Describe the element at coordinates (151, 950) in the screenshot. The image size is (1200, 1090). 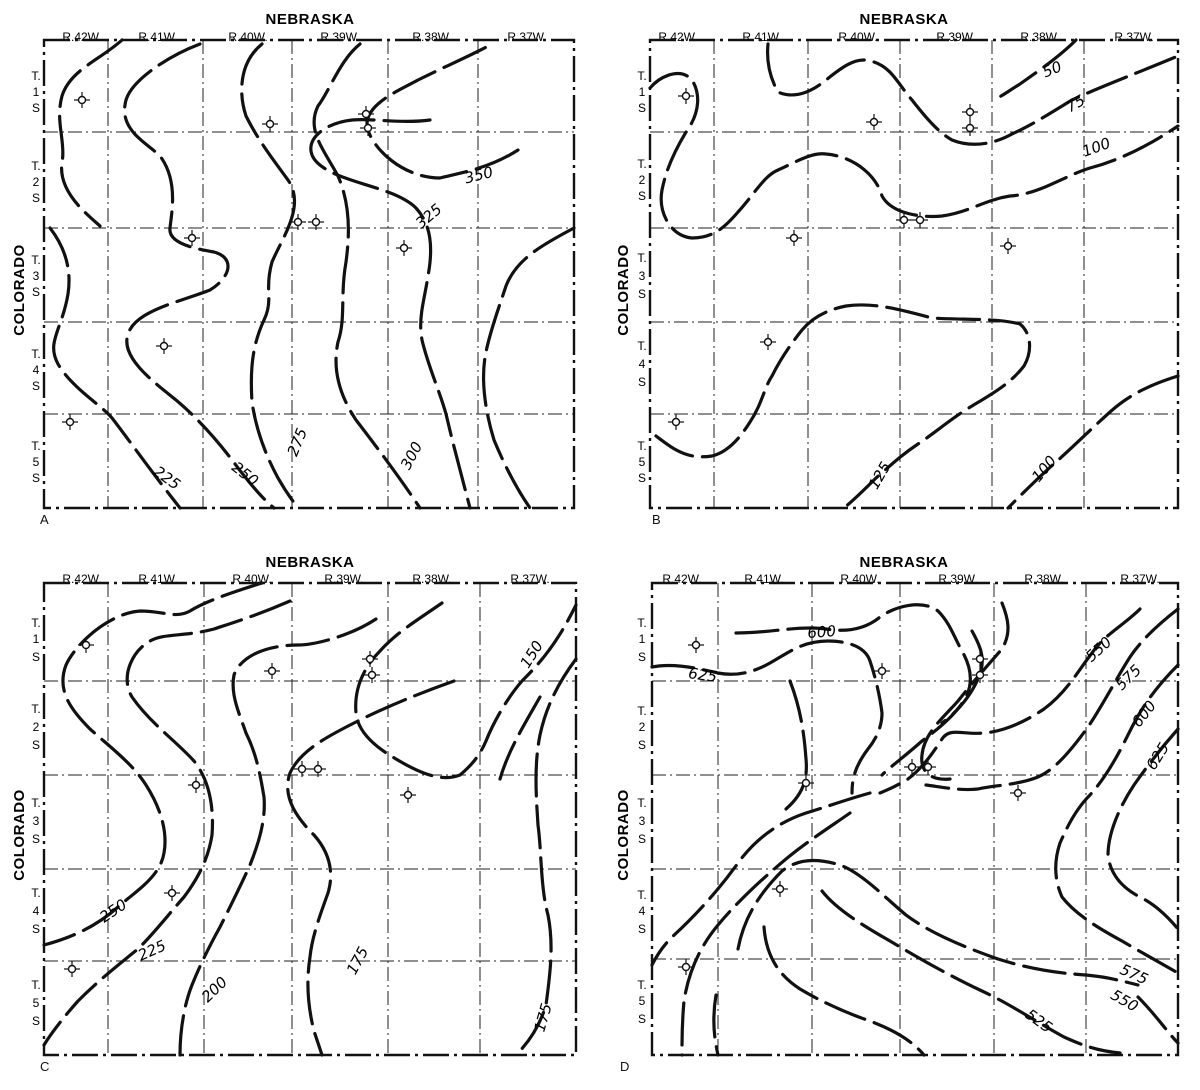
I see `contour-label: 225` at that location.